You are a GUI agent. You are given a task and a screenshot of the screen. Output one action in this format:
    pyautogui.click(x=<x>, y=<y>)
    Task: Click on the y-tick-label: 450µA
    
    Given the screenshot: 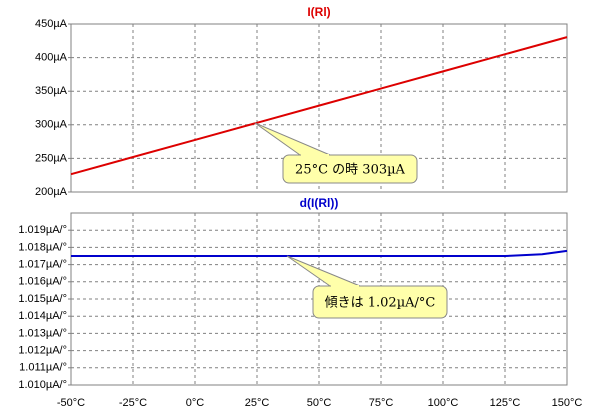 What is the action you would take?
    pyautogui.click(x=51, y=24)
    